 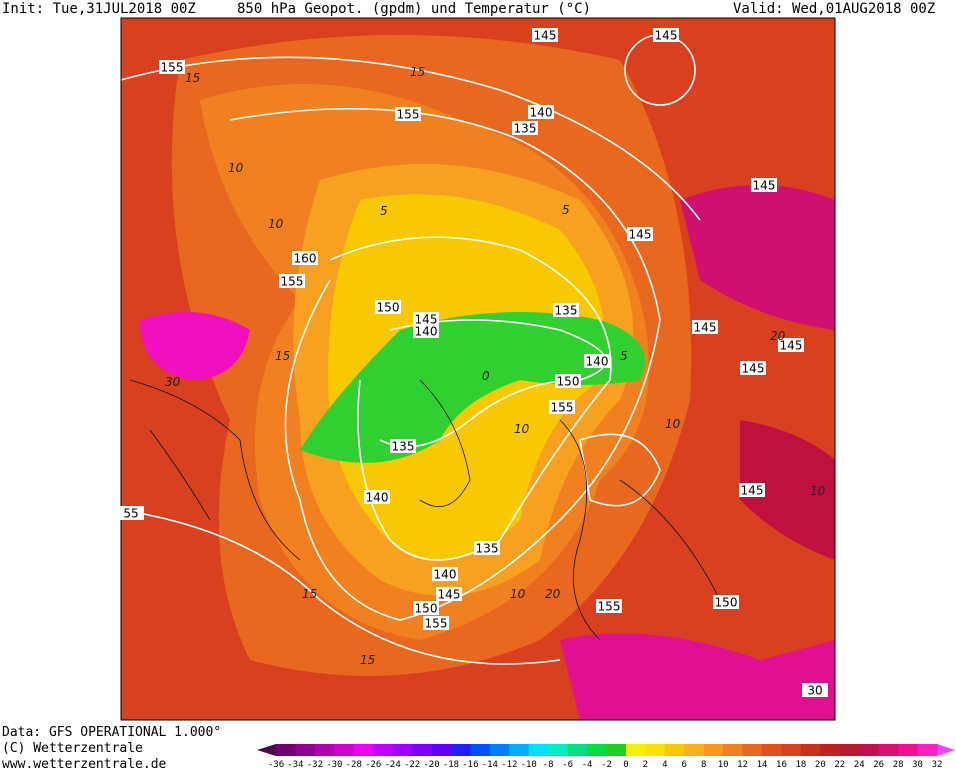 What do you see at coordinates (820, 765) in the screenshot?
I see `legend-label: 20` at bounding box center [820, 765].